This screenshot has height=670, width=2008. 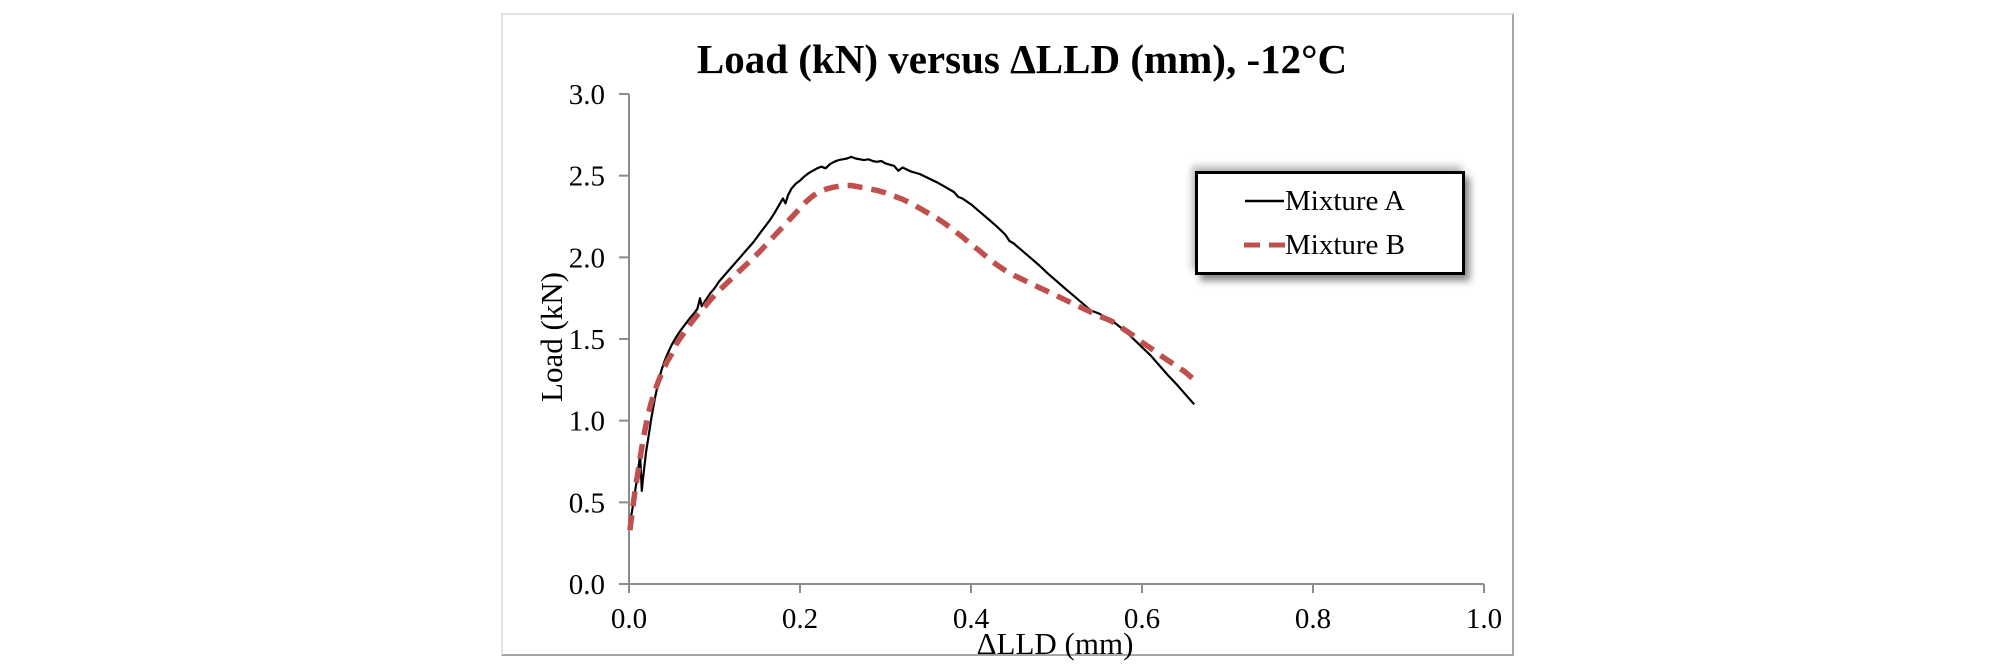 I want to click on x-tick-label: 1.0, so click(x=1484, y=619).